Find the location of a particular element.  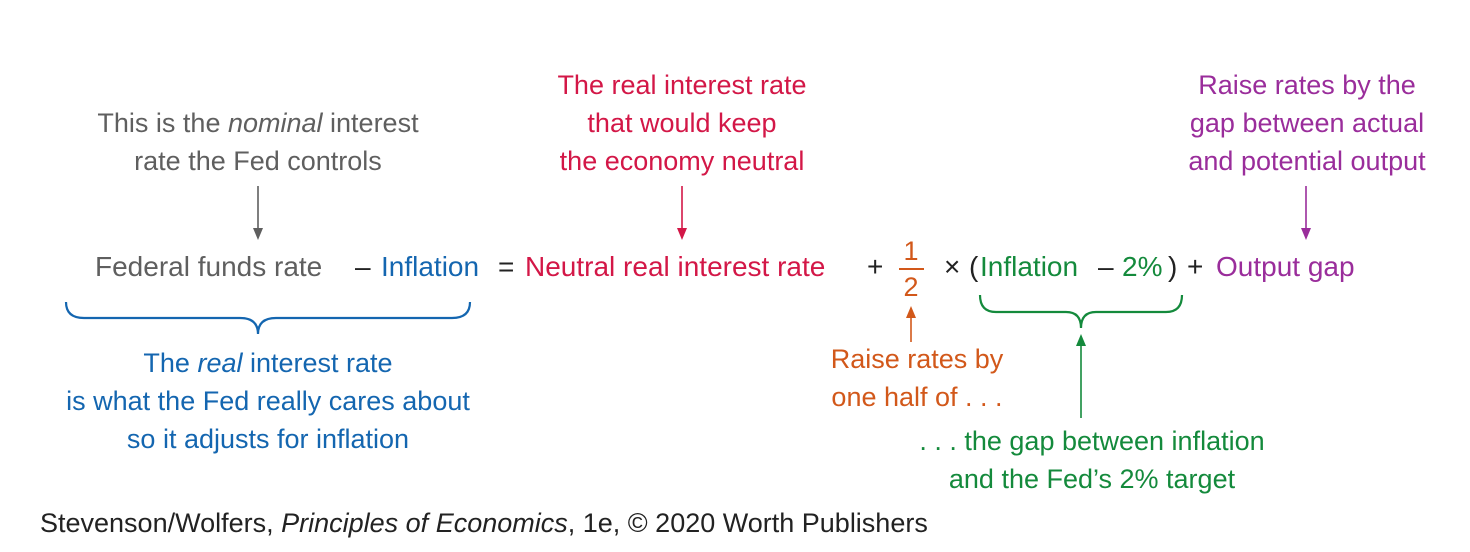

annotation-half: Raise rates by one half of . . . is located at coordinates (917, 378).